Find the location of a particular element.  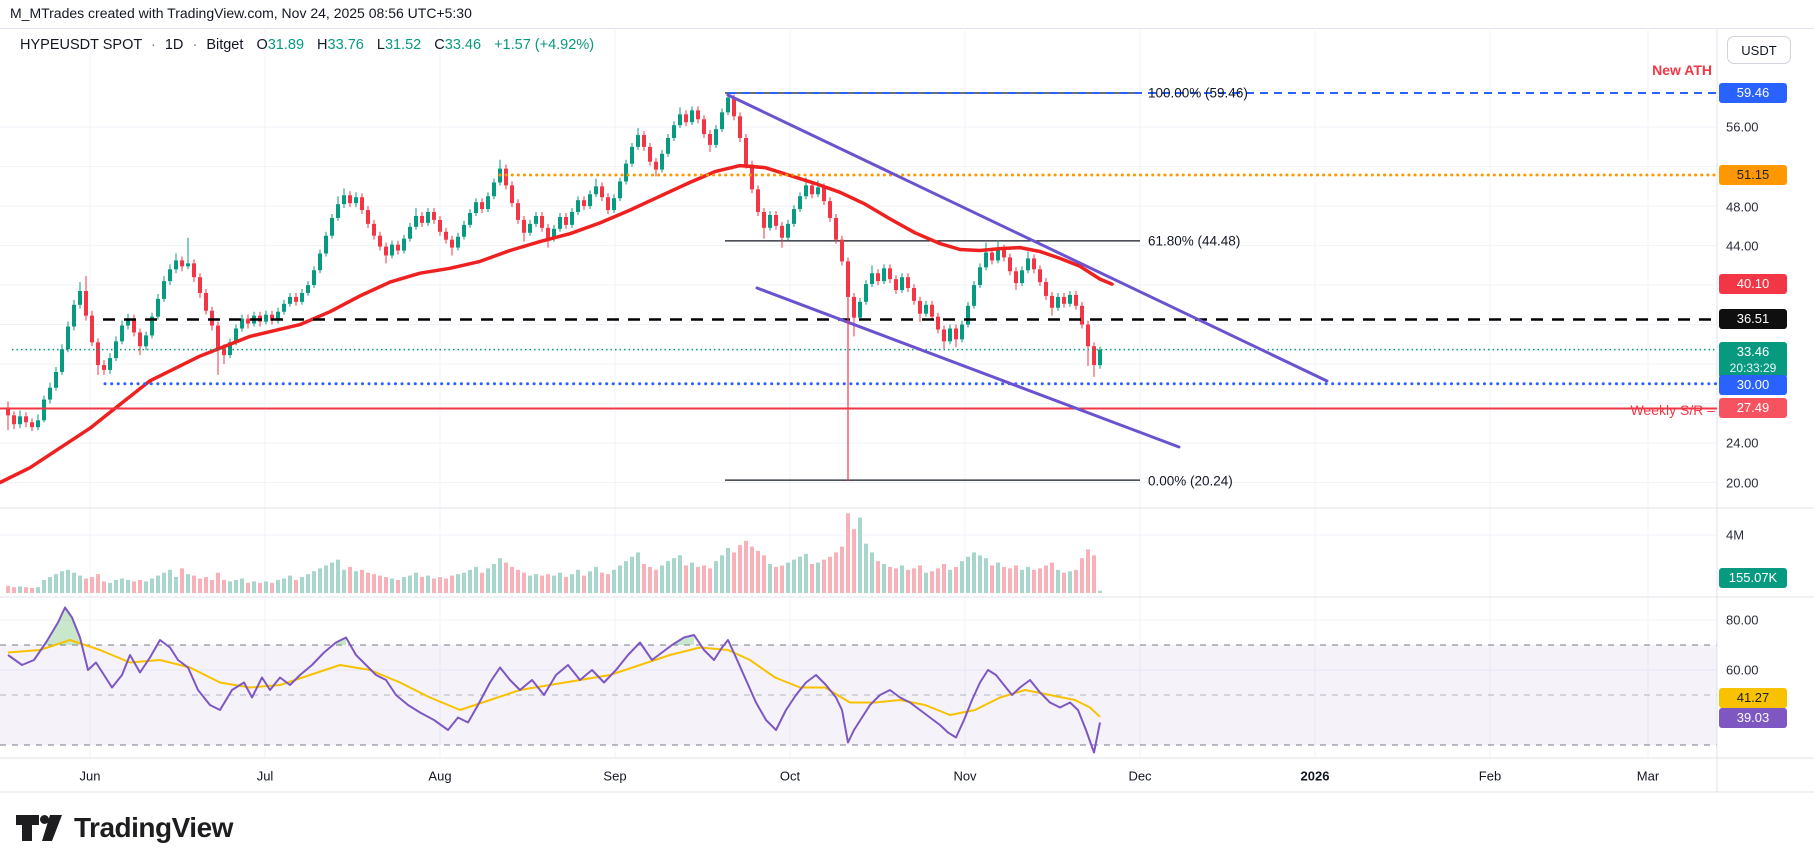

tradingview-logo: TradingView is located at coordinates (124, 828).